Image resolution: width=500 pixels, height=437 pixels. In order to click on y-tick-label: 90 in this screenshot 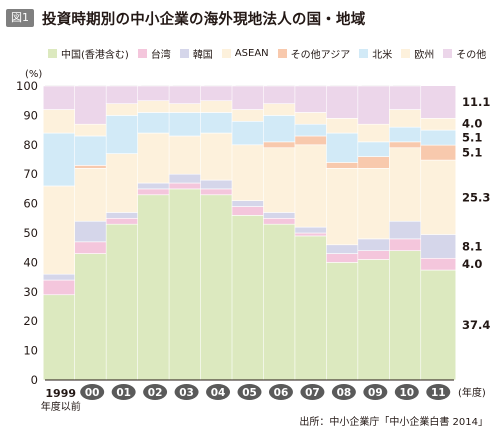, I will do `click(30, 115)`.